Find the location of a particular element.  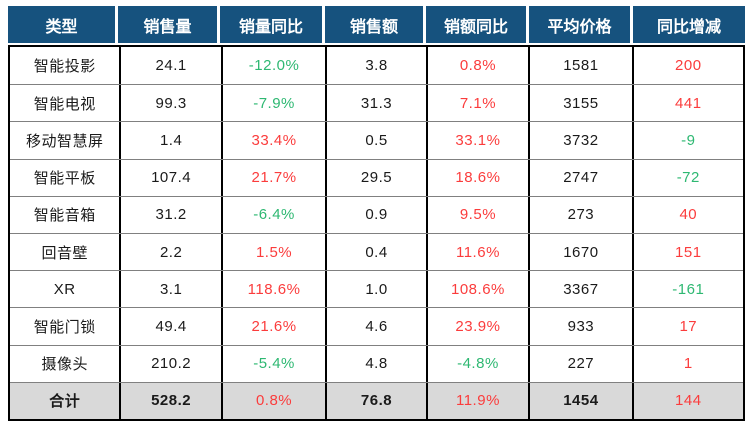

cell-sales_volume: 49.4 is located at coordinates (169, 326).